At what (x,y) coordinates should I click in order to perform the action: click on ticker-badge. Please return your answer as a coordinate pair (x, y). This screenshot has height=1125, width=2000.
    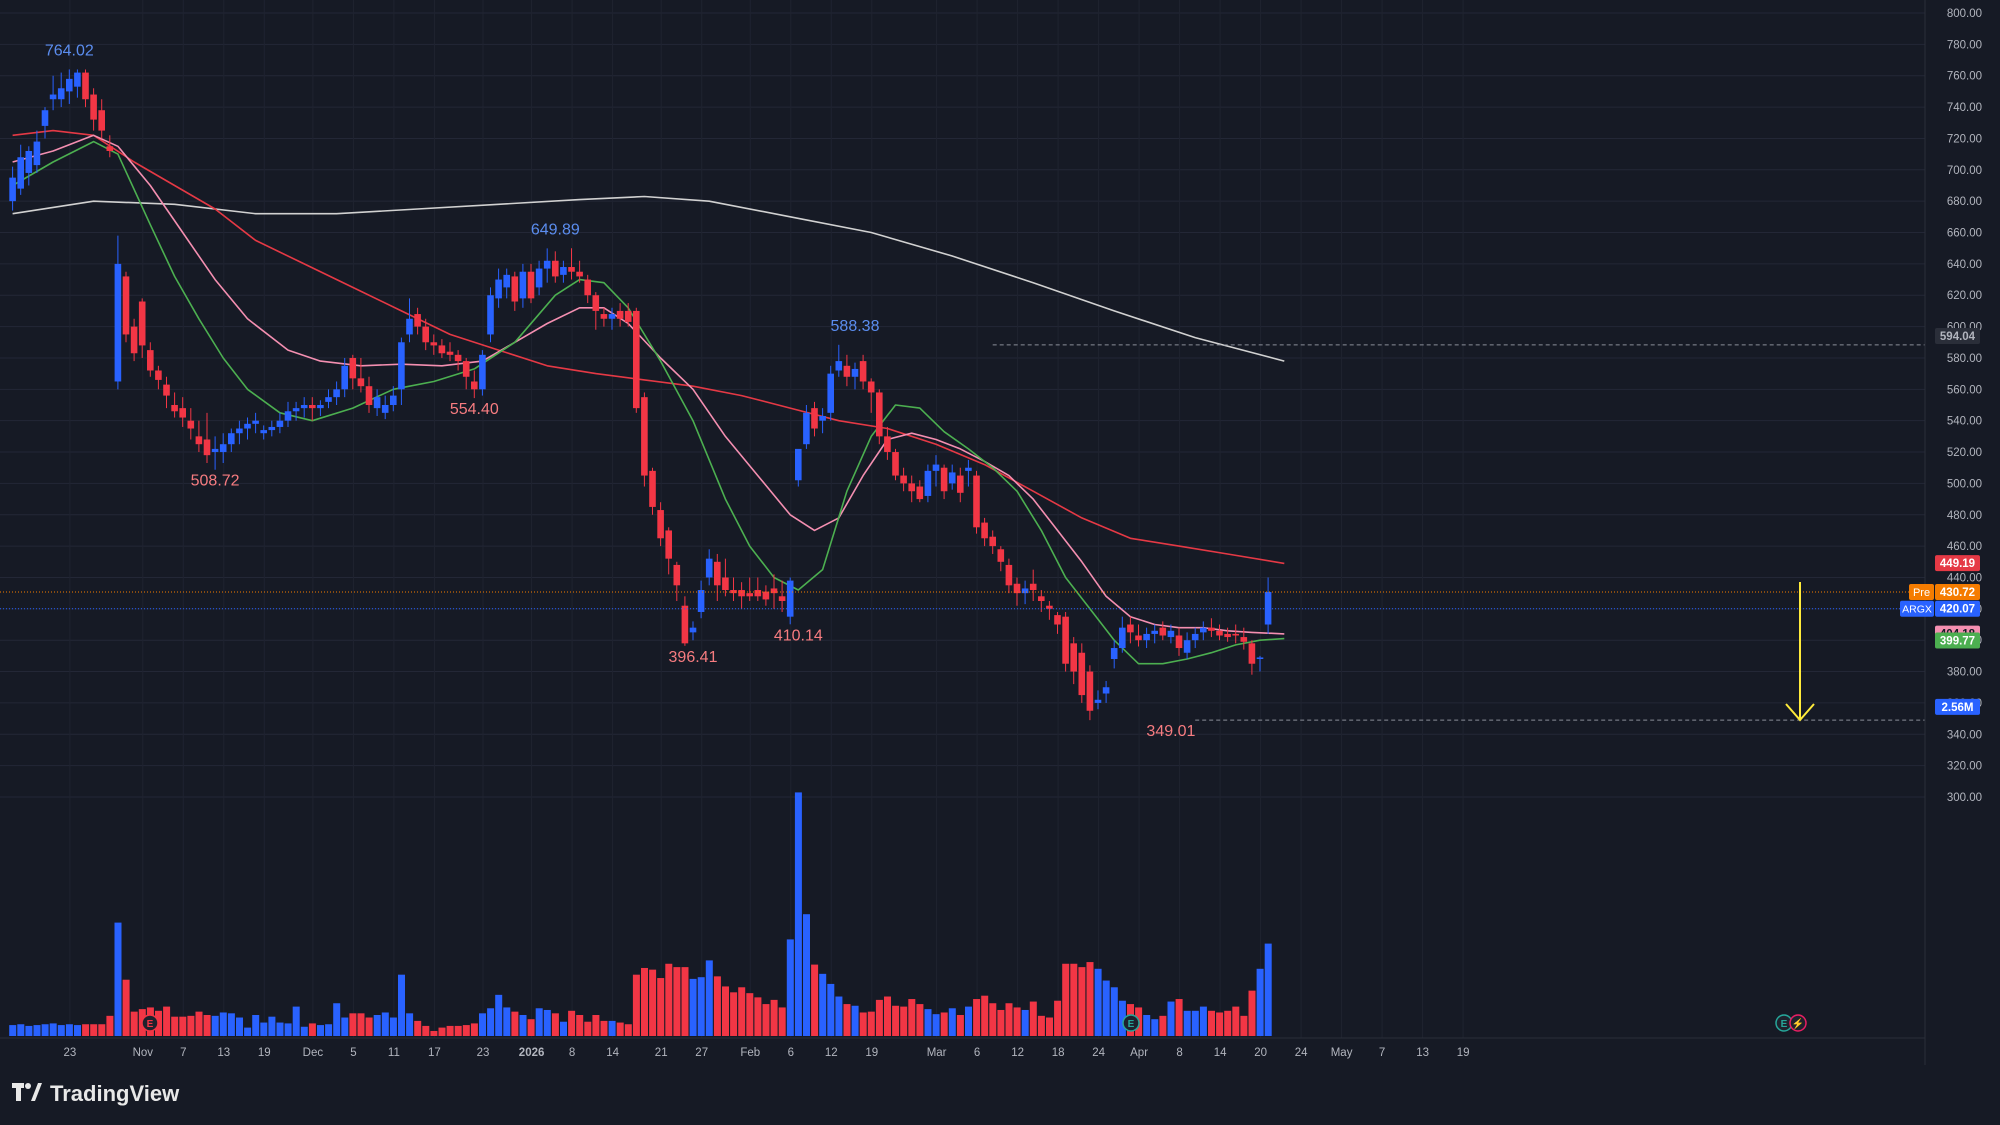
    Looking at the image, I should click on (1917, 608).